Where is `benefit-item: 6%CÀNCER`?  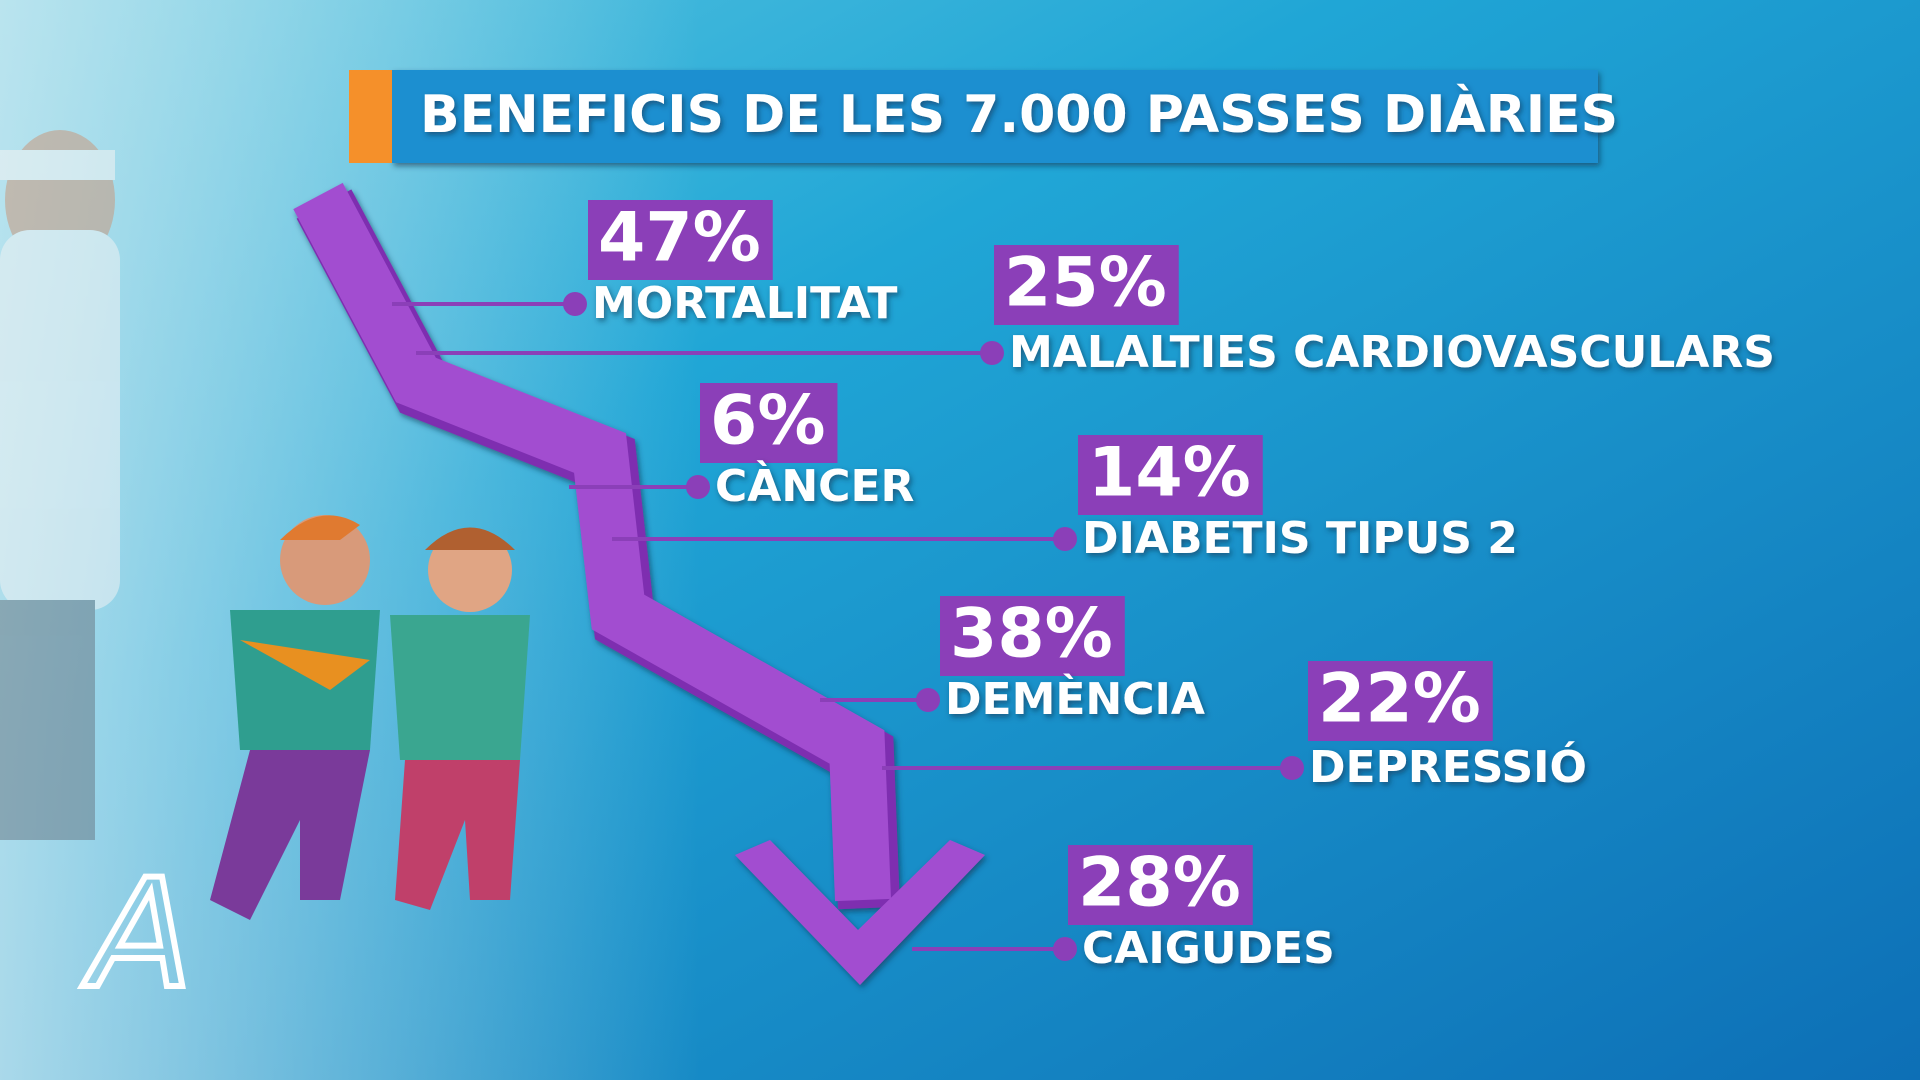 benefit-item: 6%CÀNCER is located at coordinates (741, 447).